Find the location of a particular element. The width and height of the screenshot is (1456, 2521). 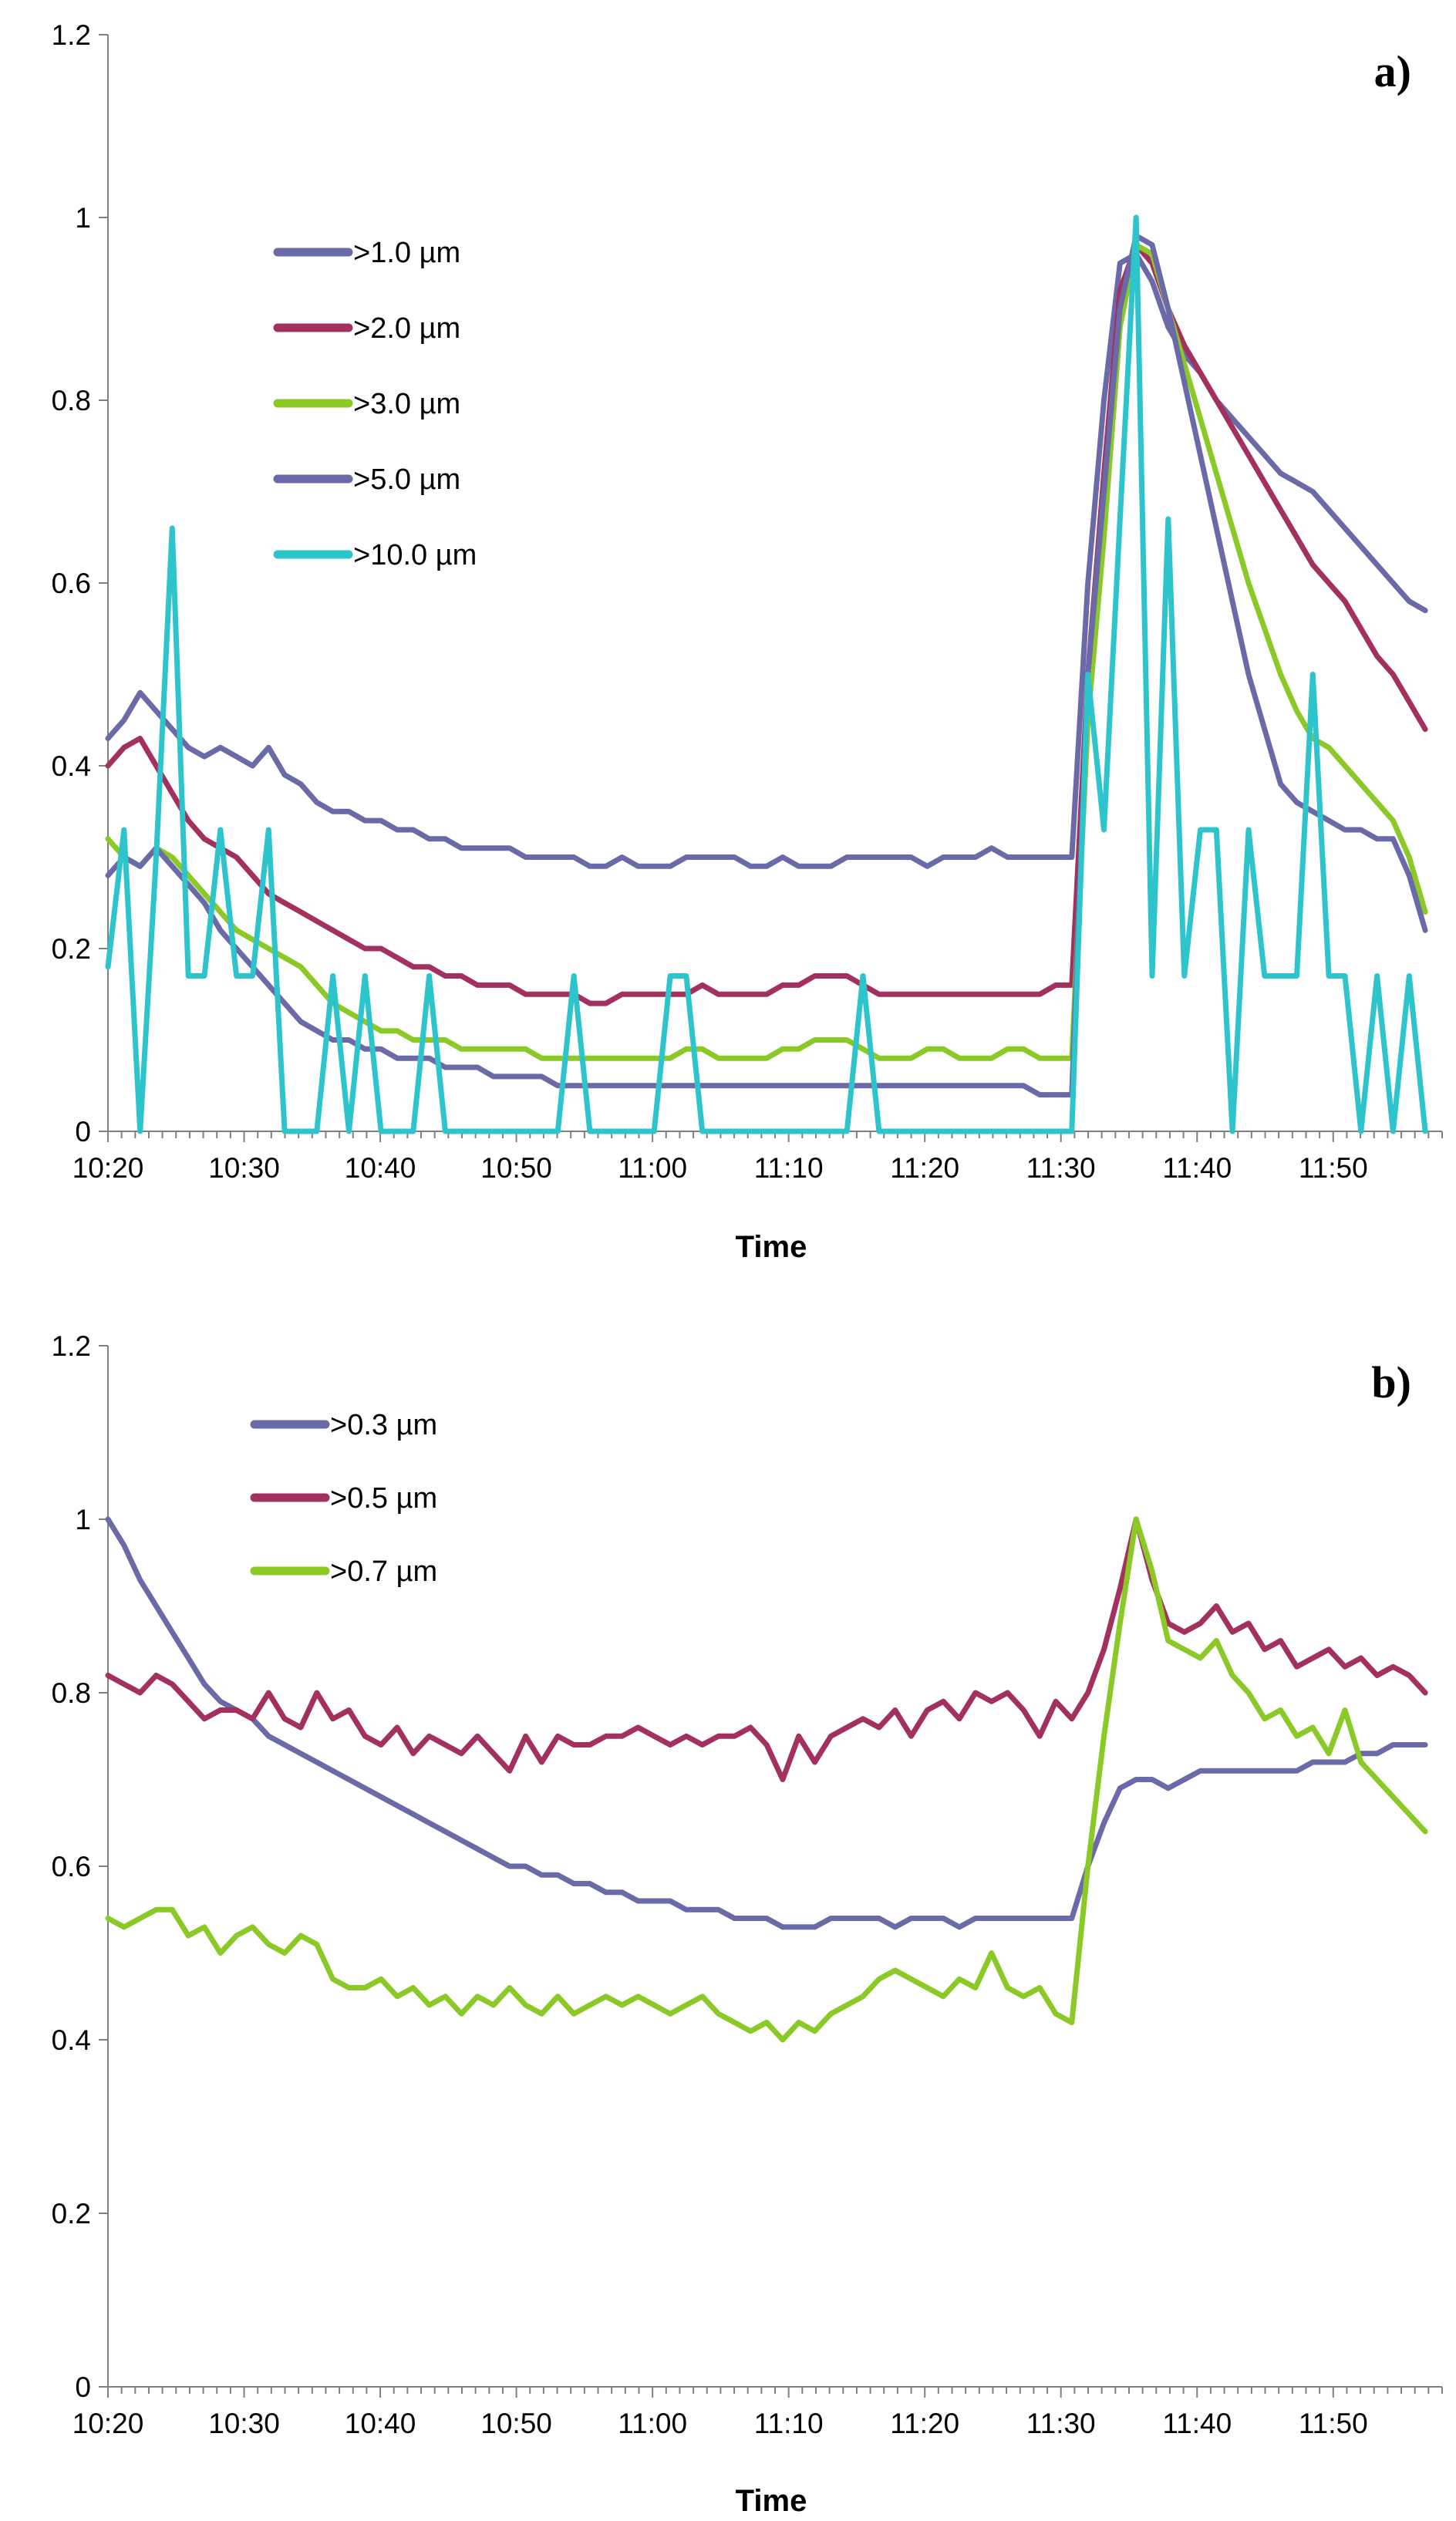

legend-label-2: >2.0 µm is located at coordinates (406, 328).